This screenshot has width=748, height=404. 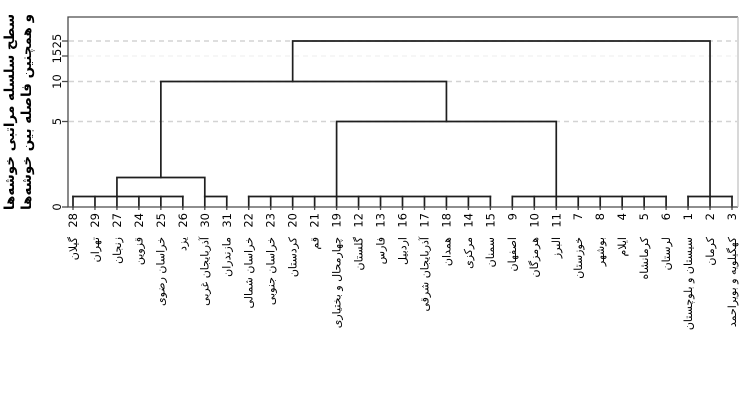 I want to click on leaf-name-label: اردبیل, so click(x=402, y=251).